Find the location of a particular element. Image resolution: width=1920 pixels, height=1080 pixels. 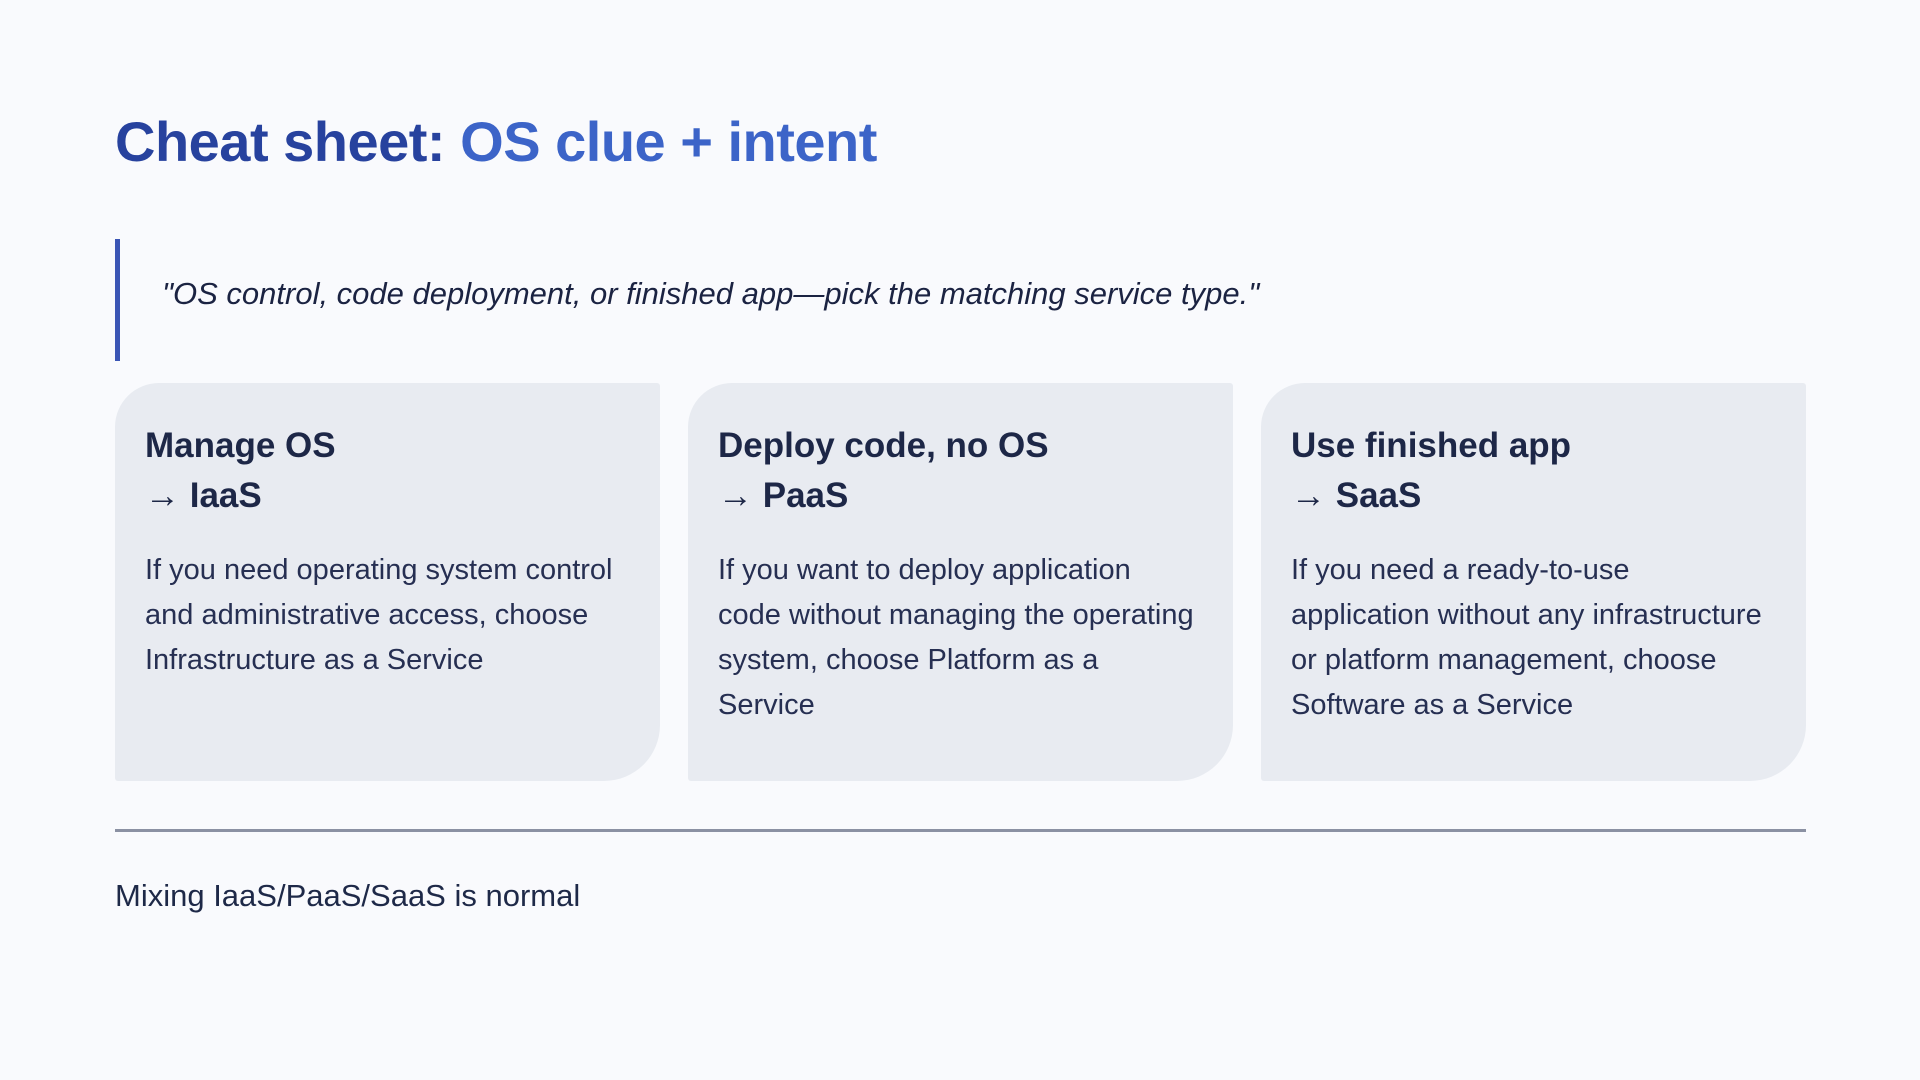

card-paas-title-line2: → PaaS is located at coordinates (783, 495).